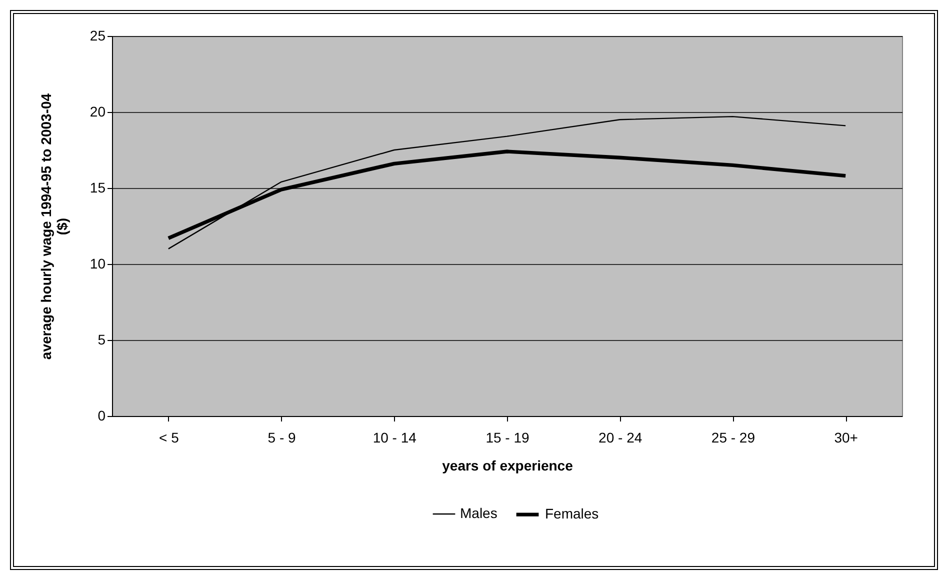 The image size is (946, 578). I want to click on y-axis-title: average hourly wage 1994-95 to 2003-04 ($), so click(54, 226).